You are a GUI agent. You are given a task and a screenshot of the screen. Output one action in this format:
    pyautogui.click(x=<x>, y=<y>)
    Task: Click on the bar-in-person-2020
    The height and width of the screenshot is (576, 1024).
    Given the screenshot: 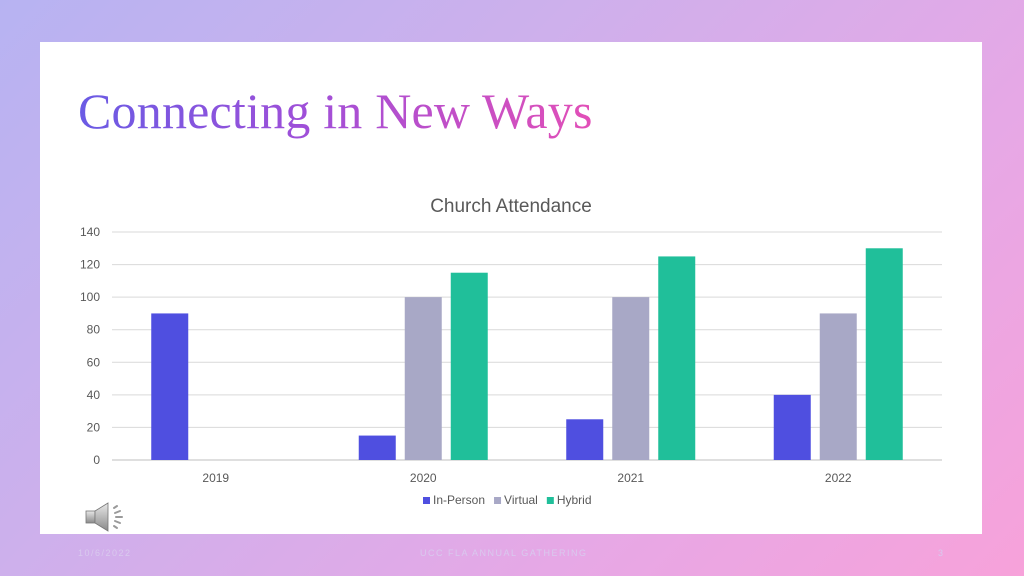 What is the action you would take?
    pyautogui.click(x=377, y=447)
    